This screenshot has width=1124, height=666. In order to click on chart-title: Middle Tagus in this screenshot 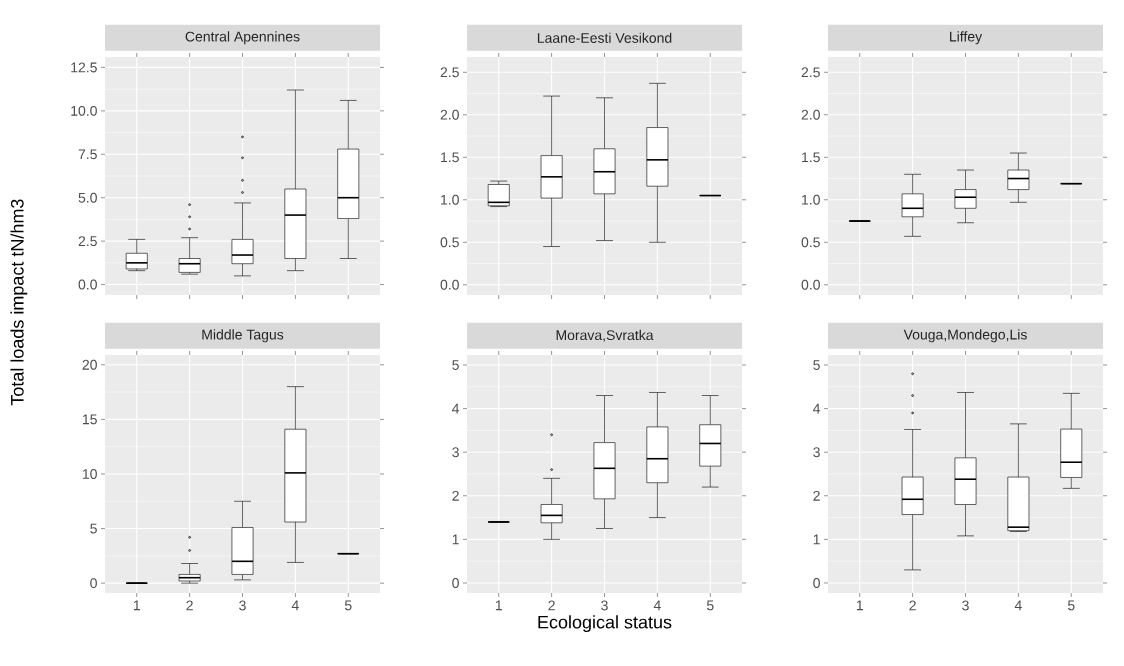, I will do `click(243, 336)`.